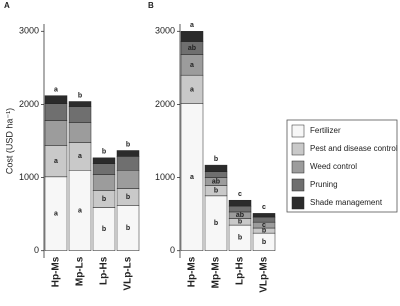 The width and height of the screenshot is (400, 306). What do you see at coordinates (216, 272) in the screenshot?
I see `x-tick-label: Mp-Ms` at bounding box center [216, 272].